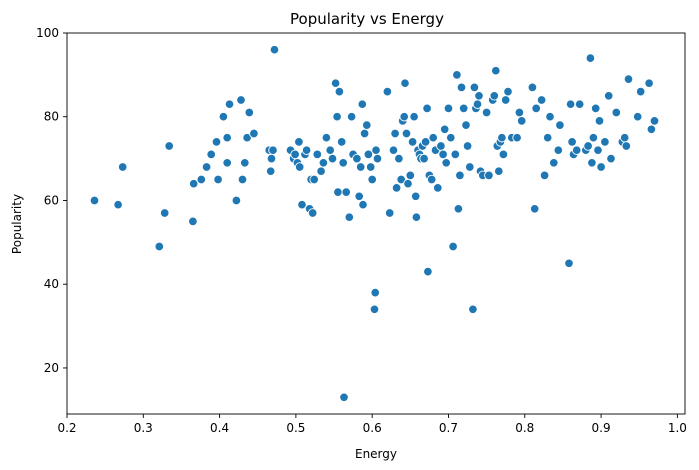 This screenshot has height=470, width=699. What do you see at coordinates (51, 368) in the screenshot?
I see `y-tick-label: 20` at bounding box center [51, 368].